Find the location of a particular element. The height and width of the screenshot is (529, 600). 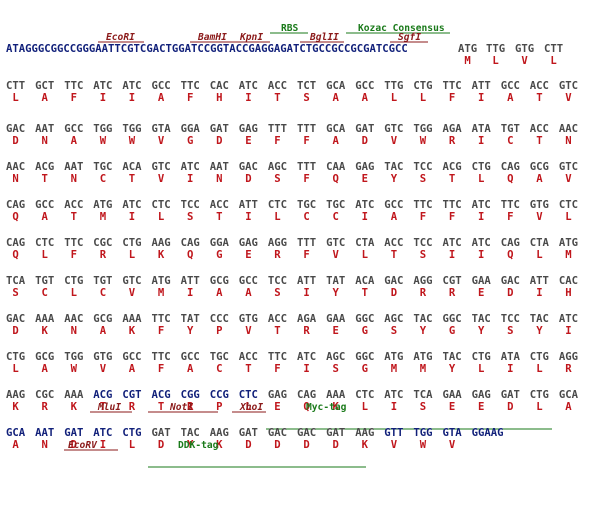

amino-acid: Y is located at coordinates (452, 369).